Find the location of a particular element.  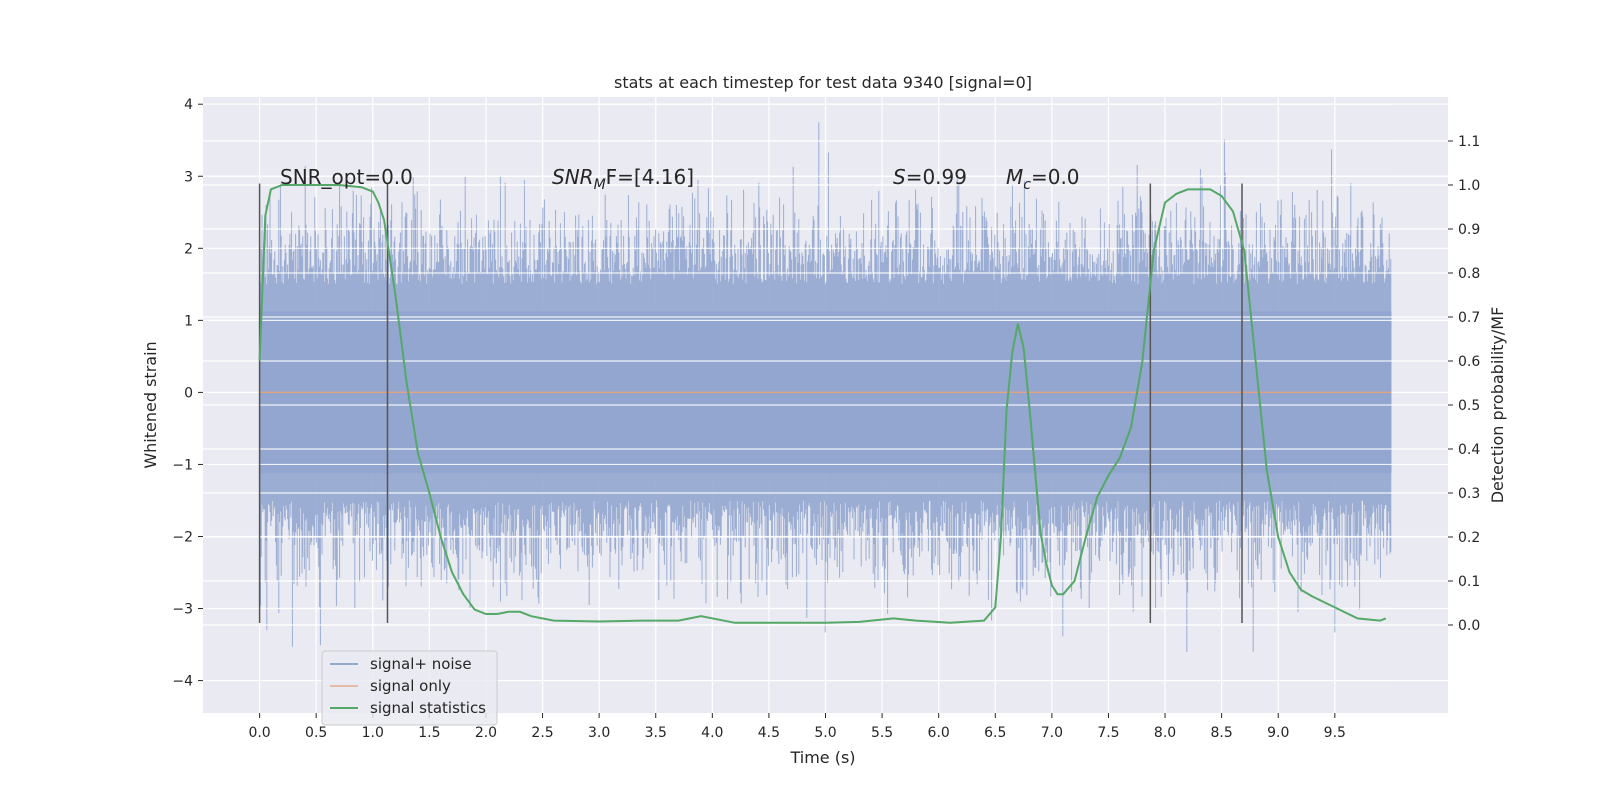

x-tick-label: 0.5 is located at coordinates (316, 733).